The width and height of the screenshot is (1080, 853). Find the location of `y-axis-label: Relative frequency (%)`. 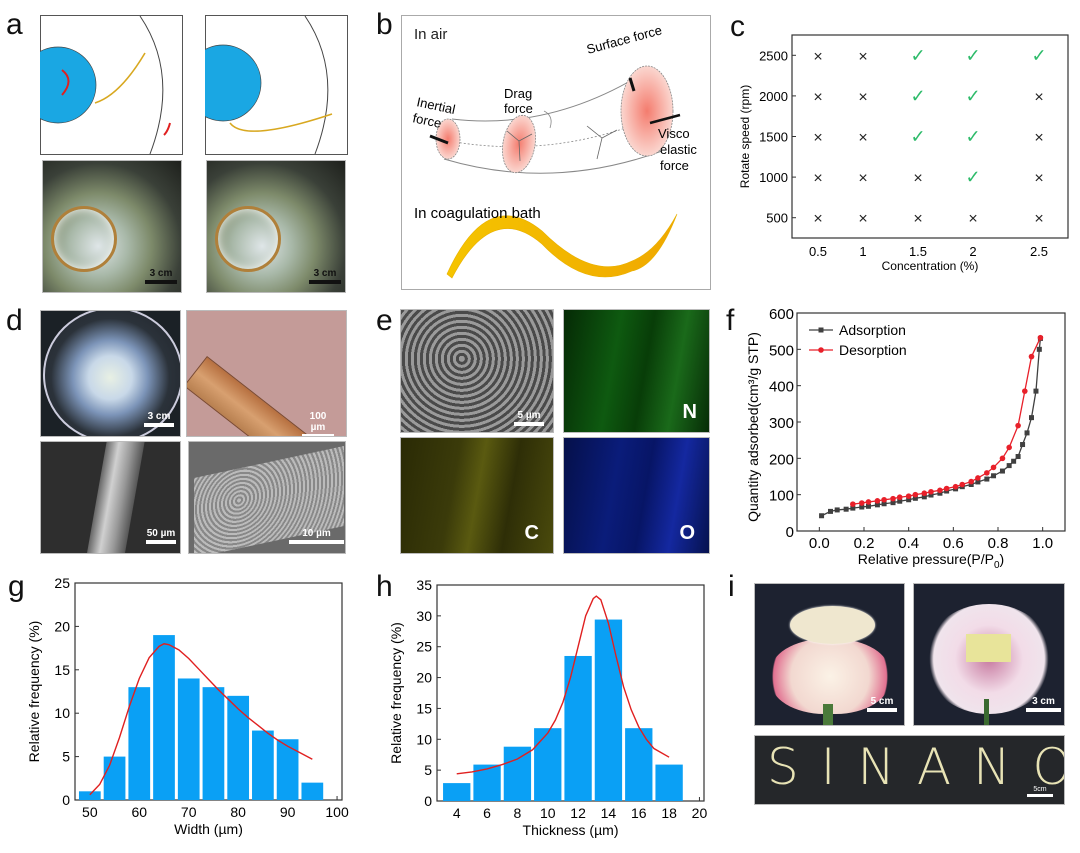

y-axis-label: Relative frequency (%) is located at coordinates (34, 692).